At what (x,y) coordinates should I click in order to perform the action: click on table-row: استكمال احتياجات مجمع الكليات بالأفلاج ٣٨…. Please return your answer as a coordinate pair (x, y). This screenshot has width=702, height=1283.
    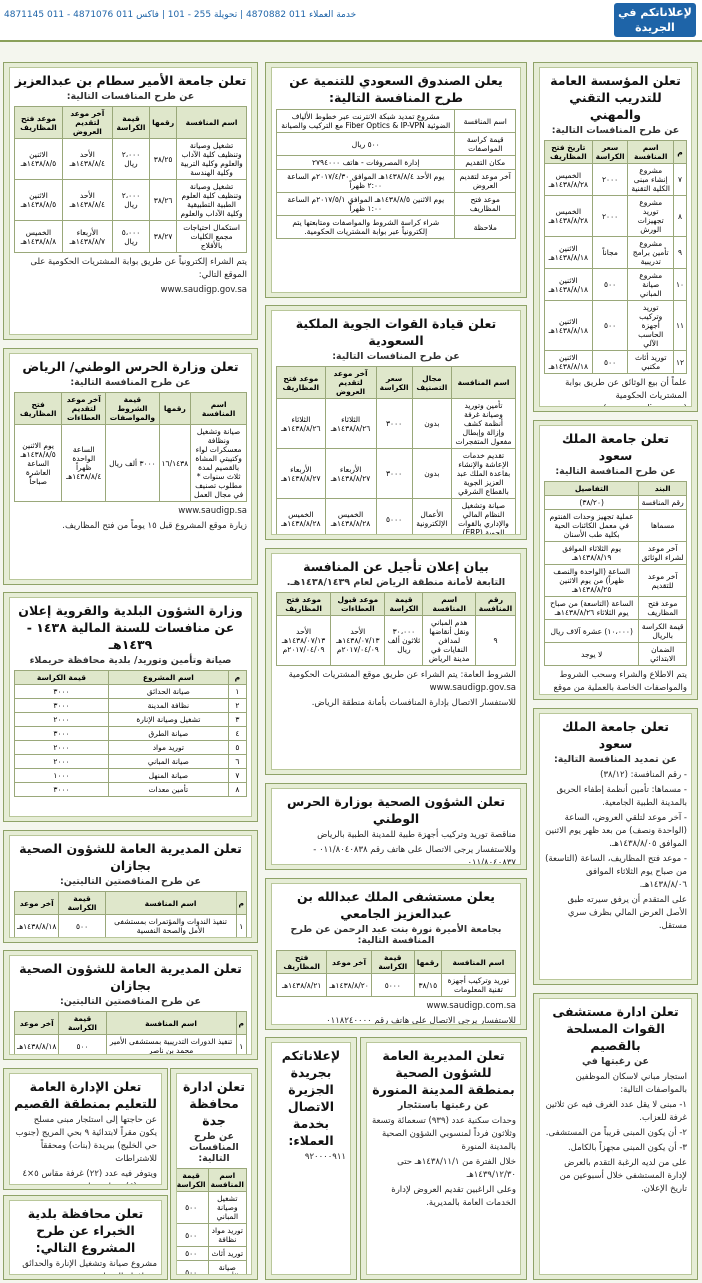
    Looking at the image, I should click on (130, 236).